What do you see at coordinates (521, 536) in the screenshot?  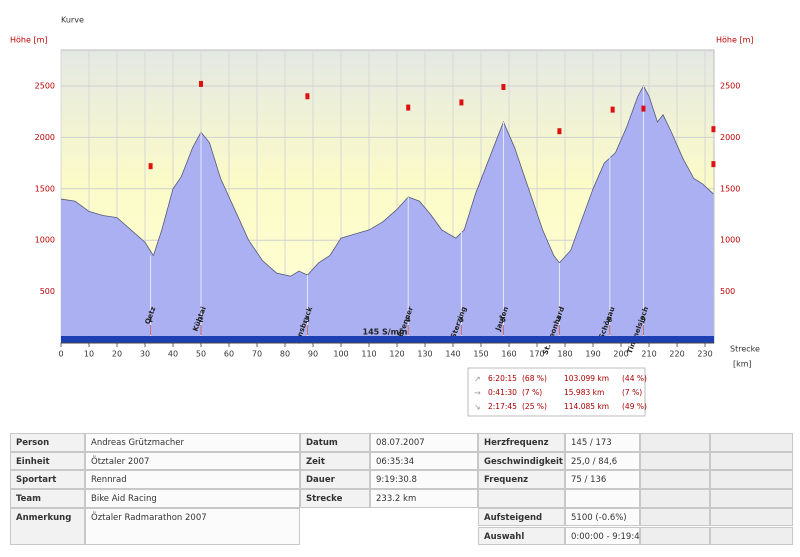 I see `table-label: Auswahl` at bounding box center [521, 536].